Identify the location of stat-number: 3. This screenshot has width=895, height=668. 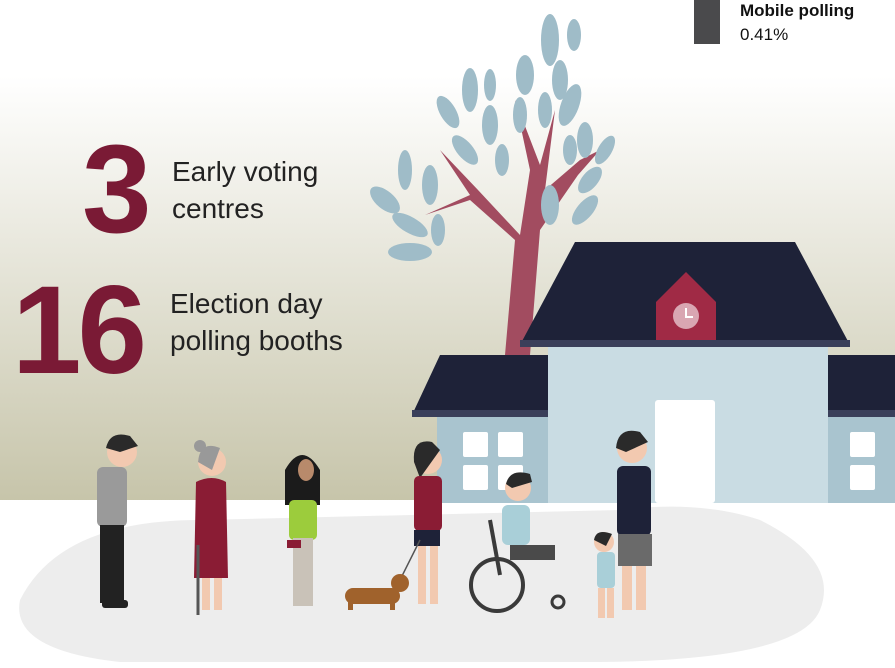
(117, 189).